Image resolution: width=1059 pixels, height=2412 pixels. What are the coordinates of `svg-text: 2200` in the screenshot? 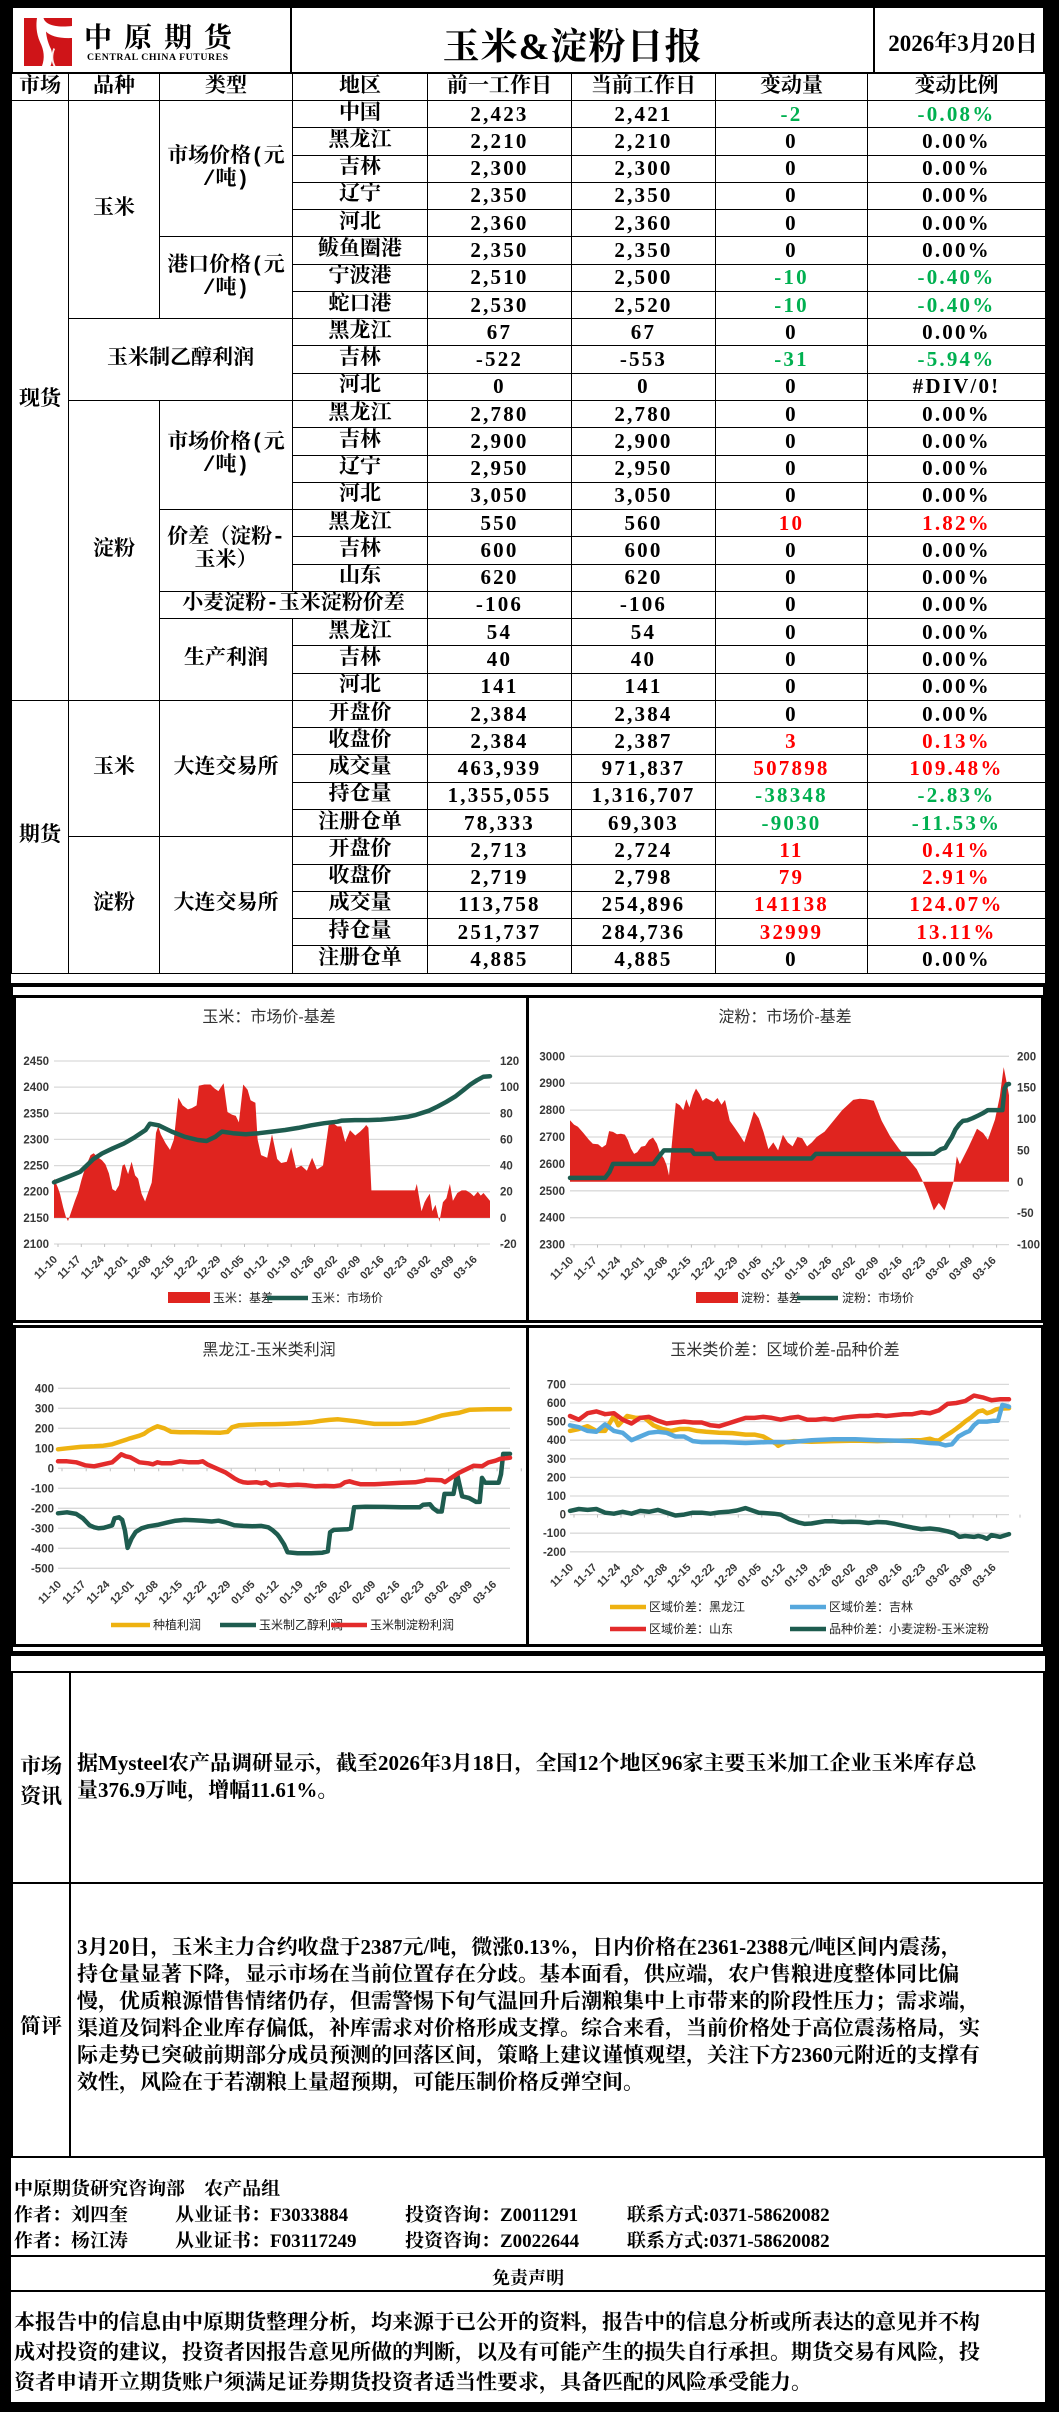 It's located at (36, 1193).